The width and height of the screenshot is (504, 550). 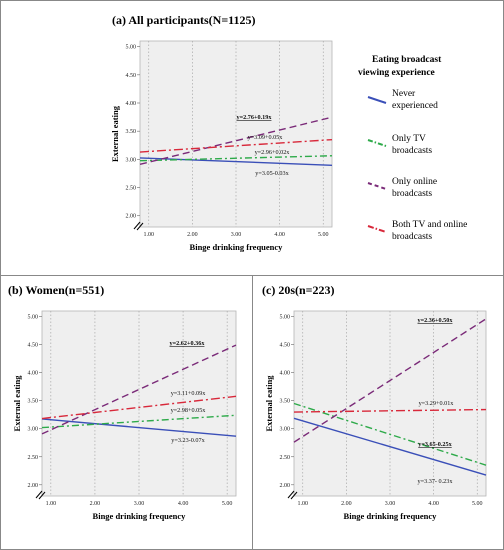 What do you see at coordinates (56, 290) in the screenshot?
I see `panel-b-title: (b) Women(n=551)` at bounding box center [56, 290].